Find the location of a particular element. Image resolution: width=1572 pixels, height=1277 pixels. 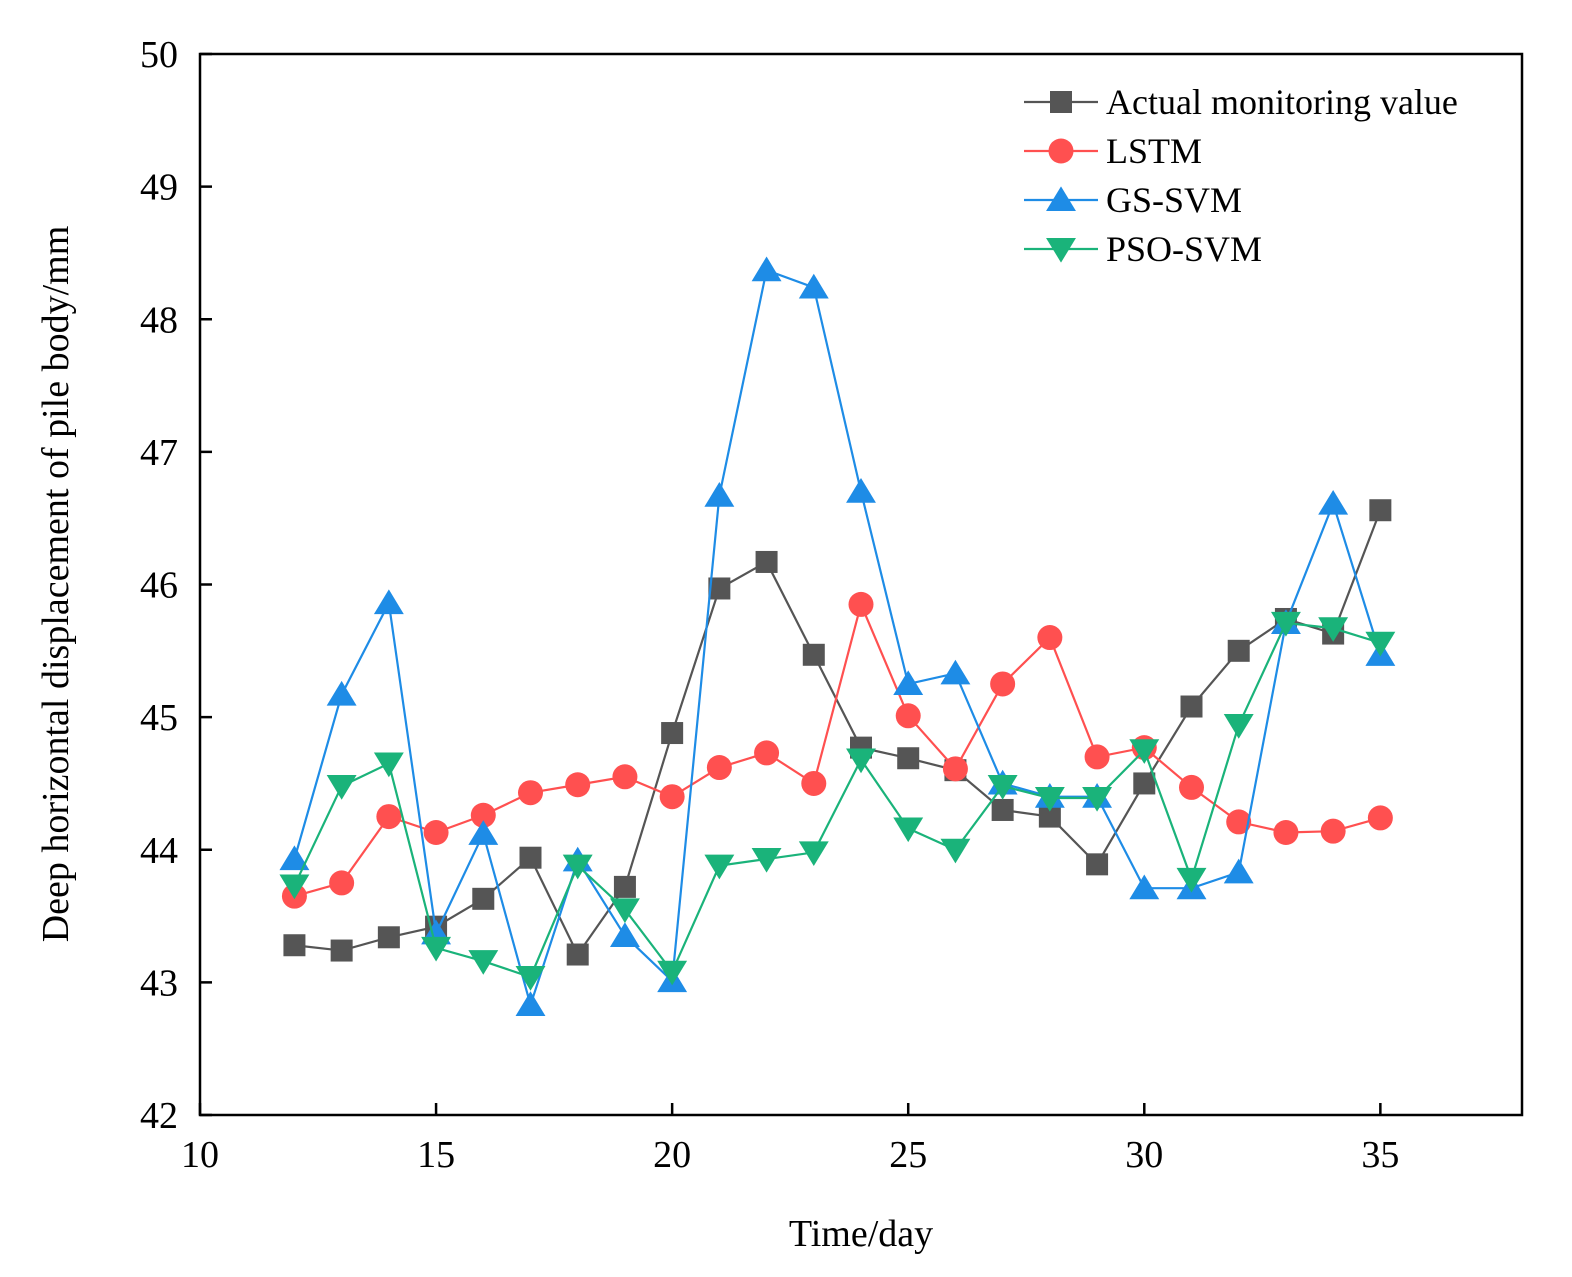

y-tick-label: 44 is located at coordinates (159, 851).